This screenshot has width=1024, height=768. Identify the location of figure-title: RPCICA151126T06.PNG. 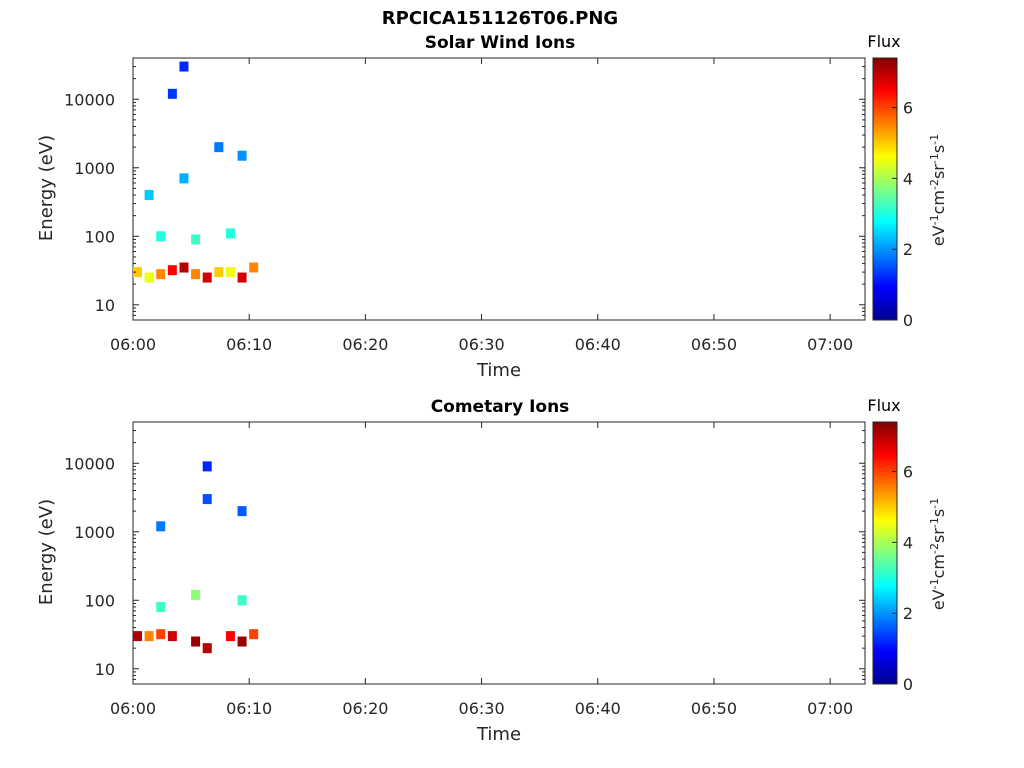
(500, 18).